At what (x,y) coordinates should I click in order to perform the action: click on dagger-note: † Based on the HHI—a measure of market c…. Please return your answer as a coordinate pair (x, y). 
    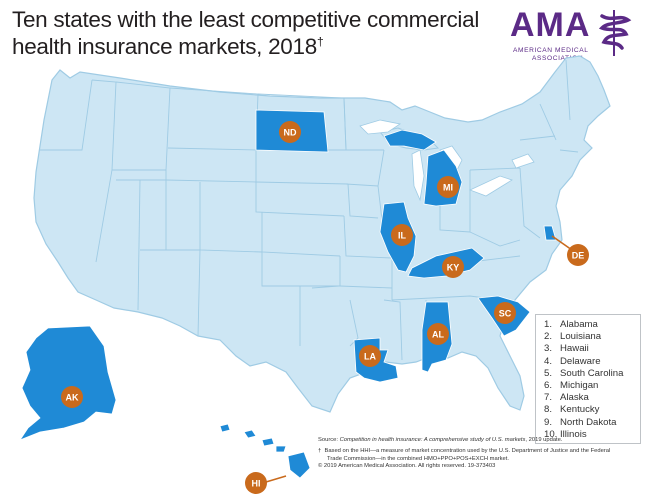
    Looking at the image, I should click on (464, 451).